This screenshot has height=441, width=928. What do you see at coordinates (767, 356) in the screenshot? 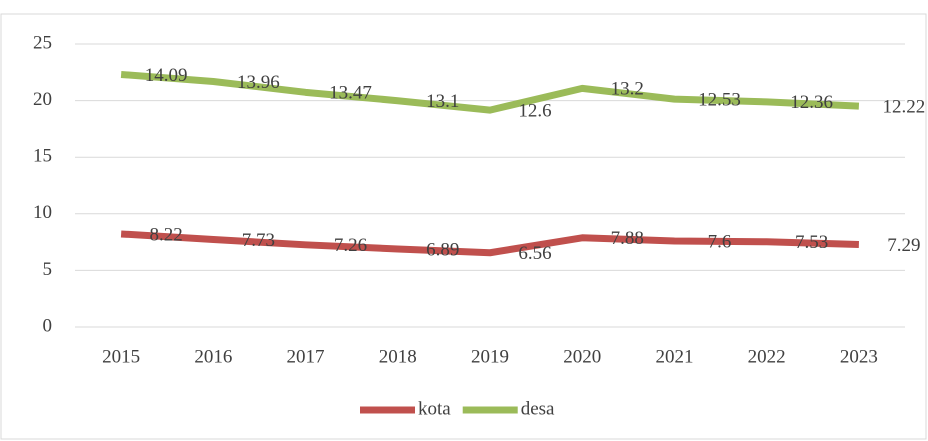
I see `x-tick-label: 2022` at bounding box center [767, 356].